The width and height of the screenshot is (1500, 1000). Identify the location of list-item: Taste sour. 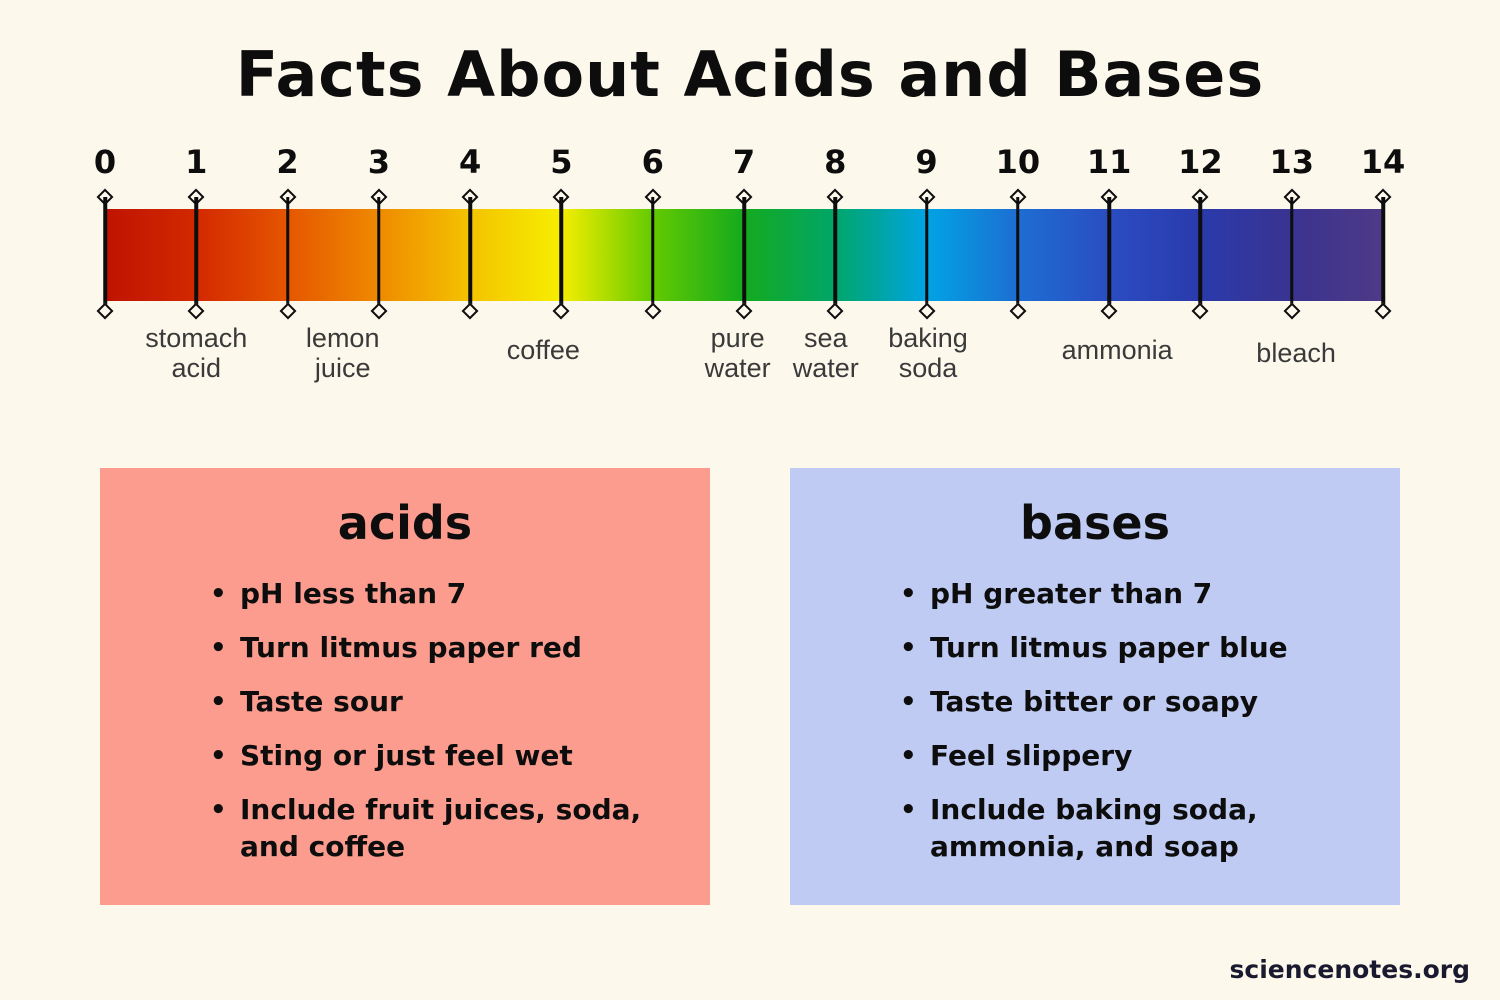
(431, 702).